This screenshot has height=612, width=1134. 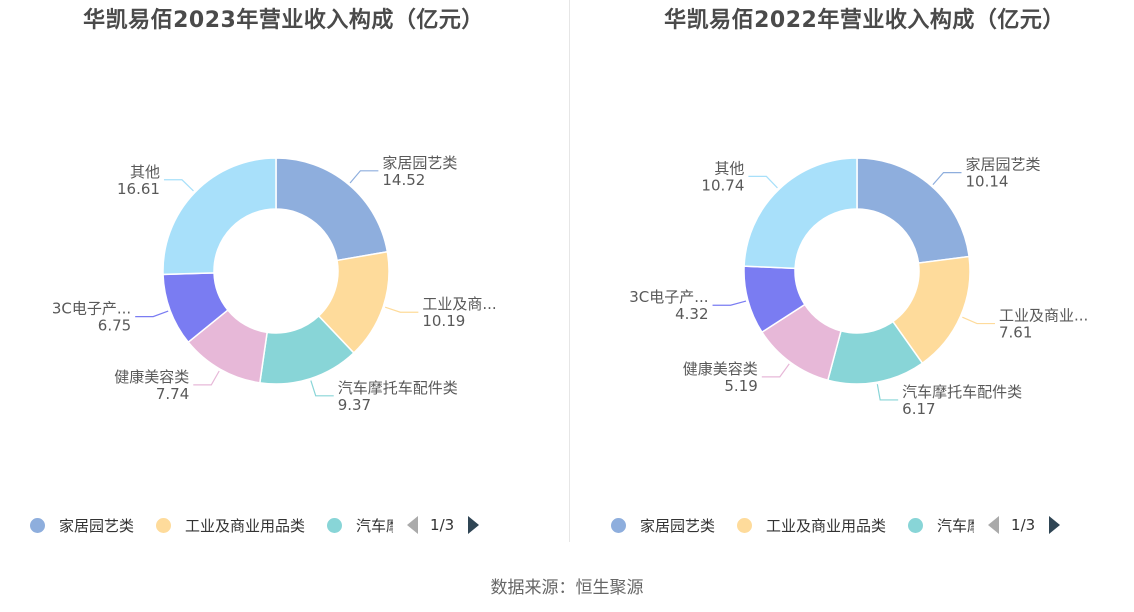 I want to click on slice-value-label: 5.19, so click(x=740, y=386).